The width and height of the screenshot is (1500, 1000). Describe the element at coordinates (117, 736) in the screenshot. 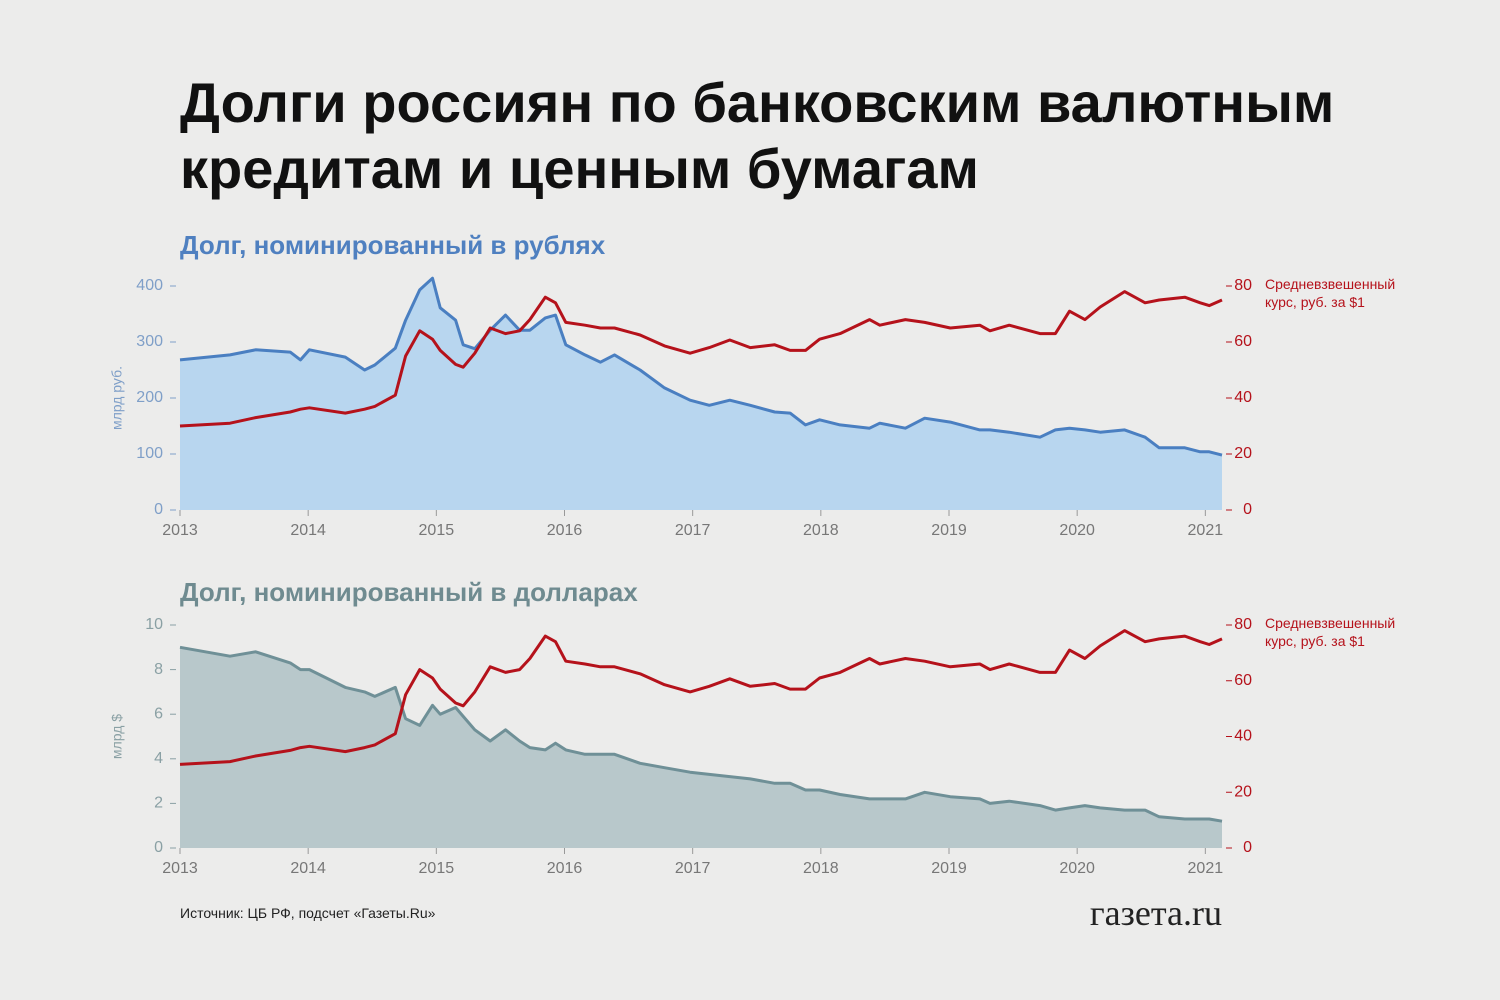

I see `y-axis-label: млрд $` at that location.